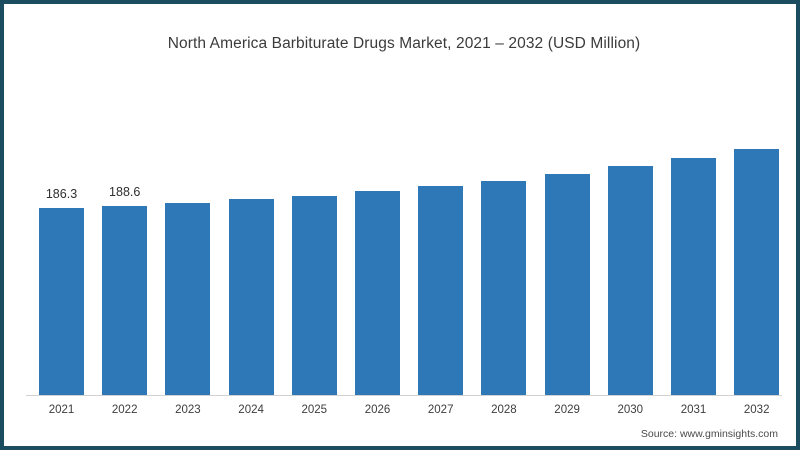 The height and width of the screenshot is (450, 800). I want to click on bar-2021, so click(61, 301).